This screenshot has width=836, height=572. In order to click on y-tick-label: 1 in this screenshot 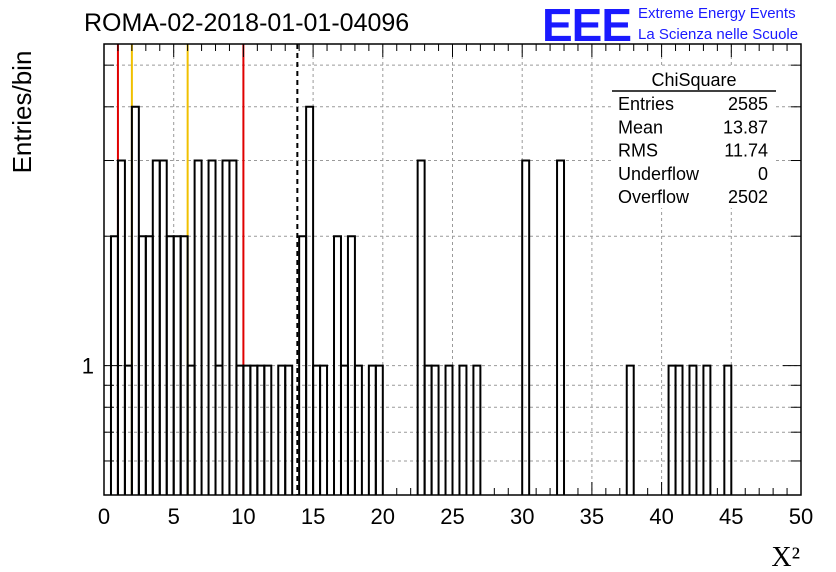, I will do `click(88, 366)`.